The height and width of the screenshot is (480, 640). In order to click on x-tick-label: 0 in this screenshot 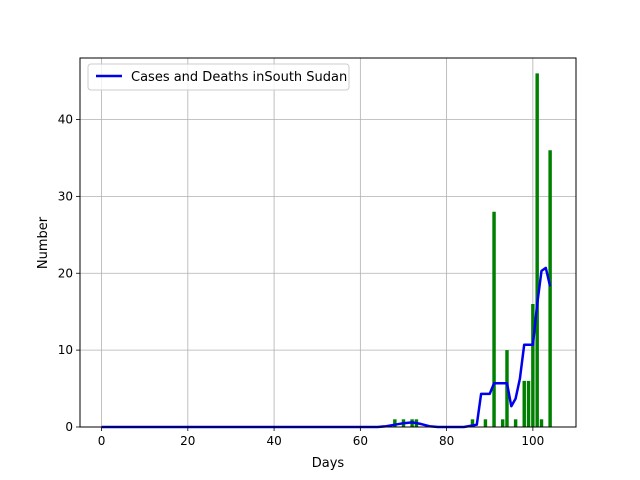, I will do `click(102, 441)`.